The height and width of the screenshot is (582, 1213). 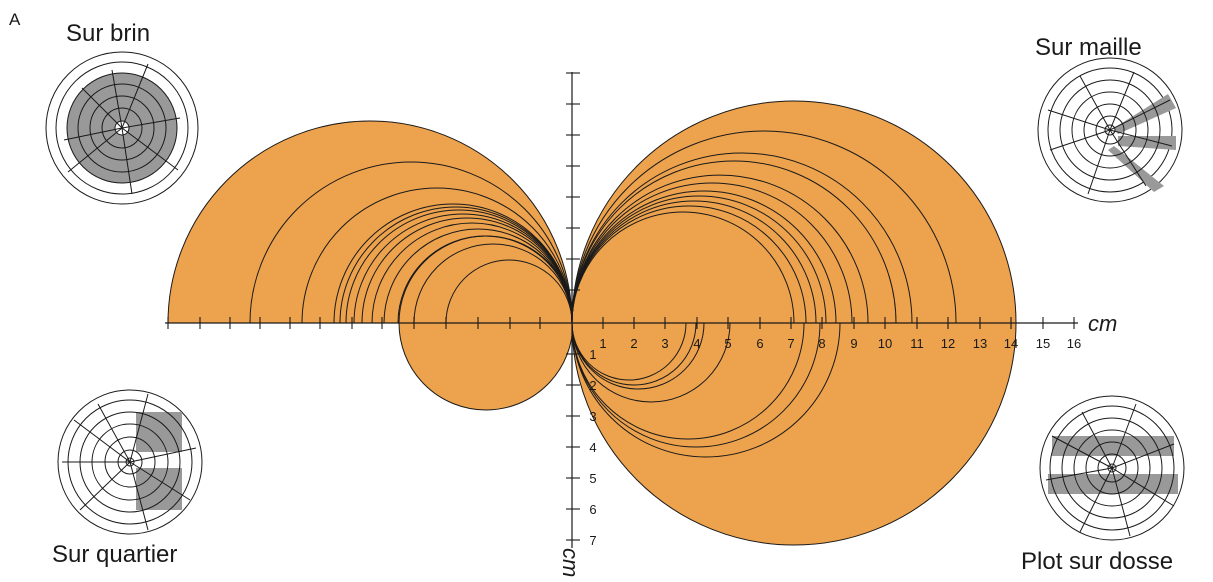 I want to click on upper-right-nested-arcs, so click(x=764, y=227).